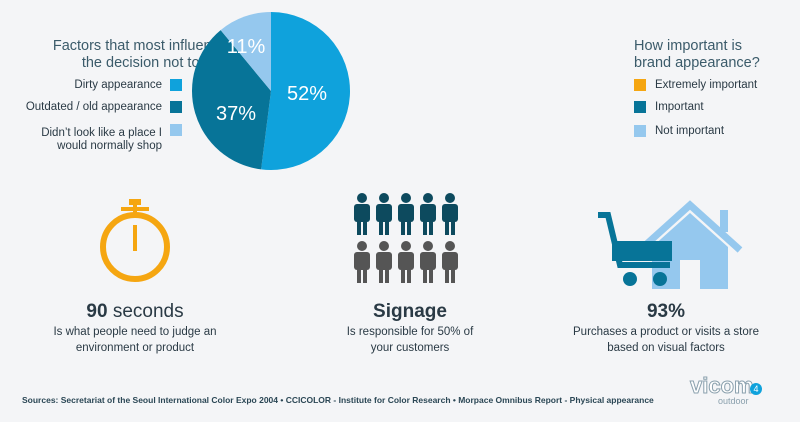 This screenshot has height=422, width=800. Describe the element at coordinates (176, 85) in the screenshot. I see `legend-swatch-dirty` at that location.